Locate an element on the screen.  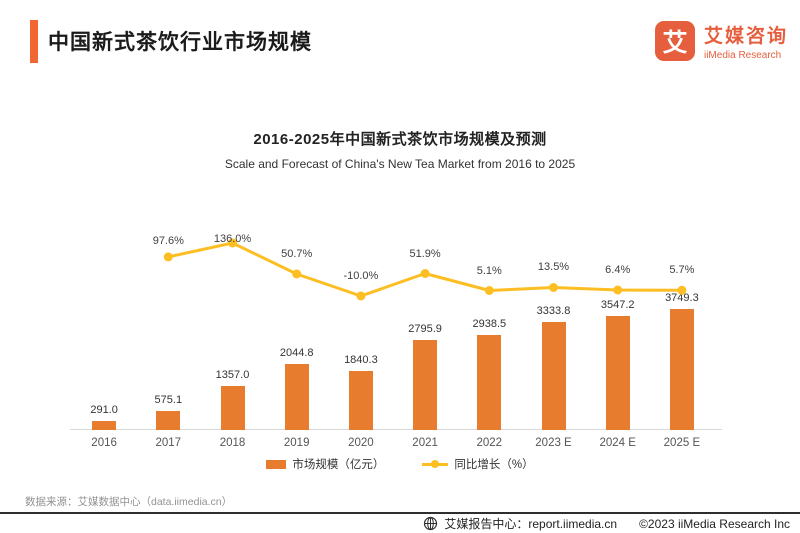
x-axis-label: 2024 E is located at coordinates (617, 443).